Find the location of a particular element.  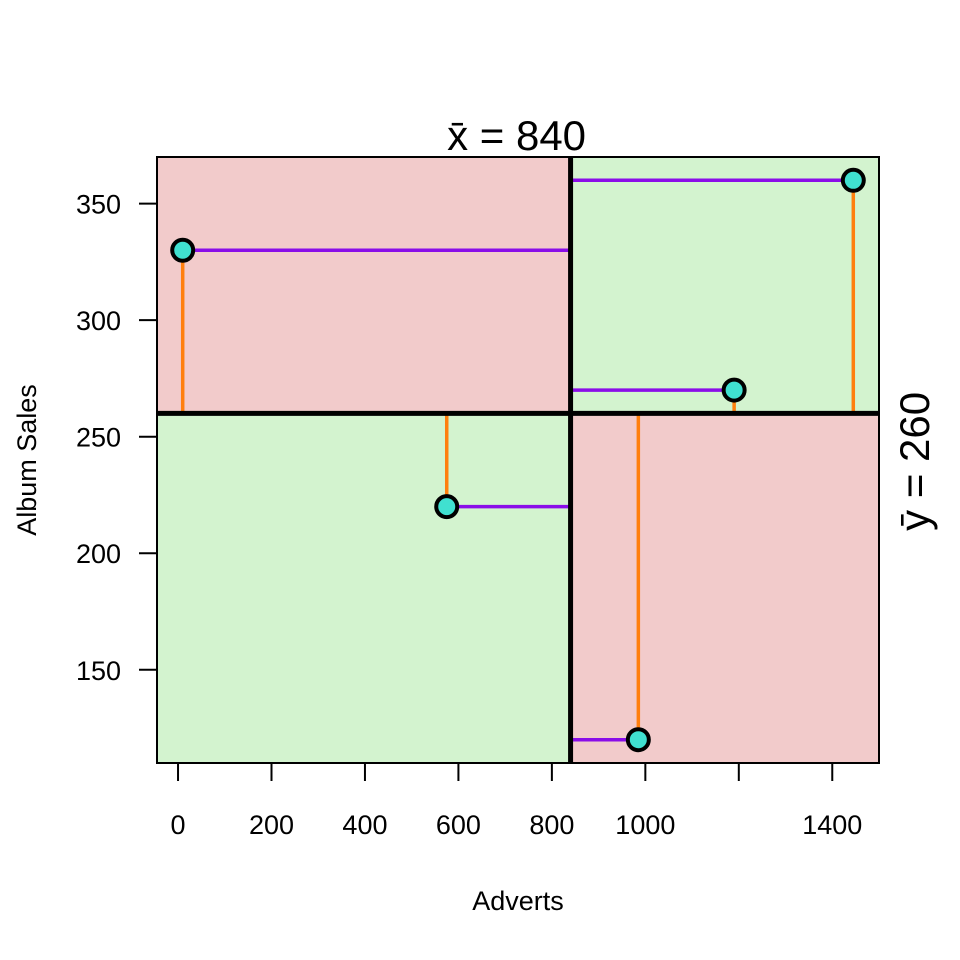

x-tick-label: 600 is located at coordinates (458, 825).